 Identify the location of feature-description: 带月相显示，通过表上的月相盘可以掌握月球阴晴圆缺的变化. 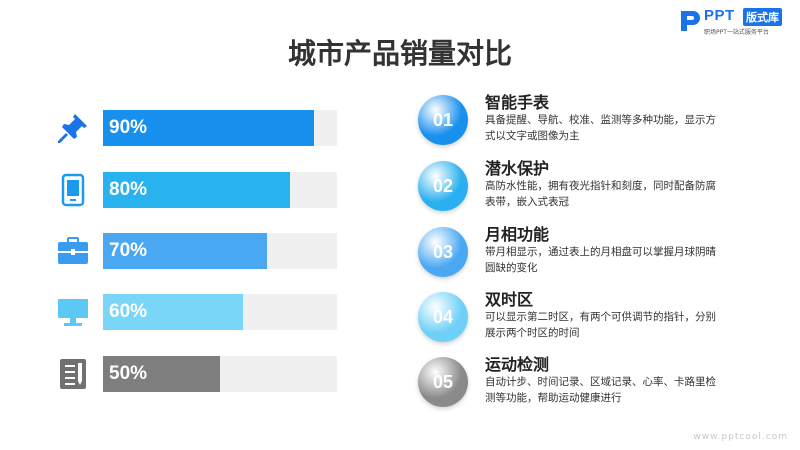
(600, 260).